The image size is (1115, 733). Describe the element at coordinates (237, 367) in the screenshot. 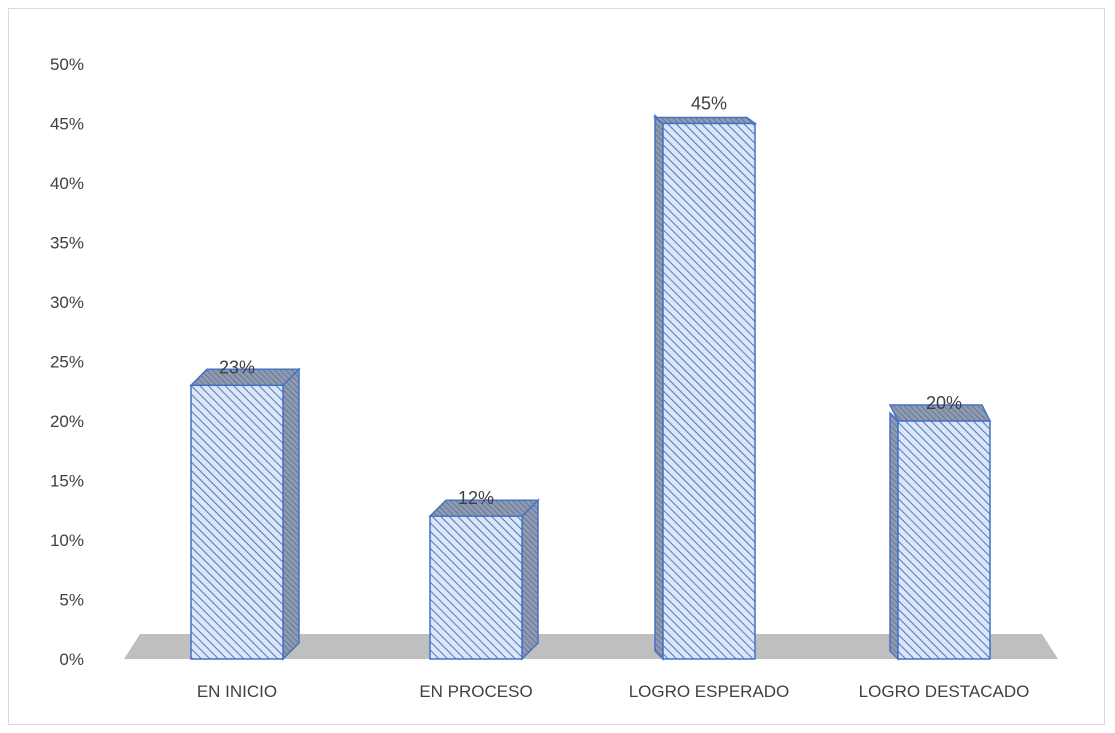

I see `data-label: 23%` at that location.